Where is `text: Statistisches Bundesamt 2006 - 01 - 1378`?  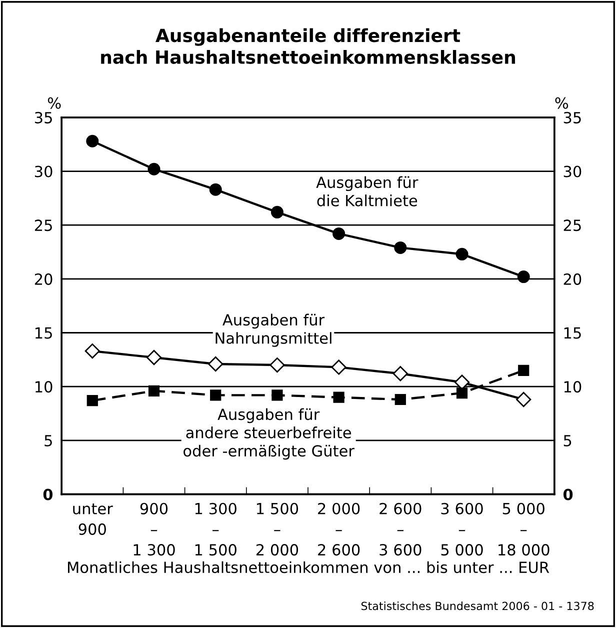 text: Statistisches Bundesamt 2006 - 01 - 1378 is located at coordinates (477, 606).